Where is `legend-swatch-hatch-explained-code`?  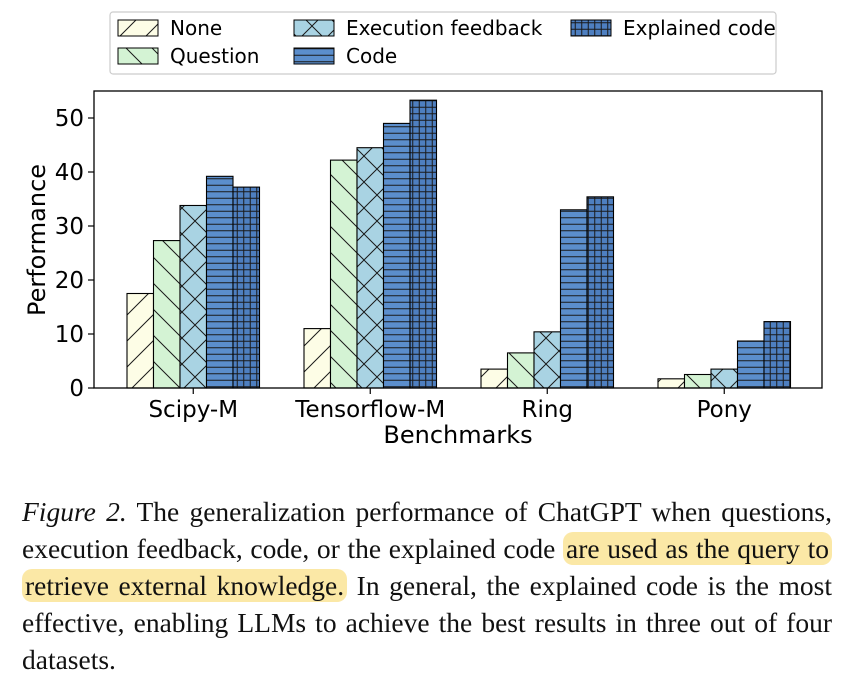 legend-swatch-hatch-explained-code is located at coordinates (591, 28).